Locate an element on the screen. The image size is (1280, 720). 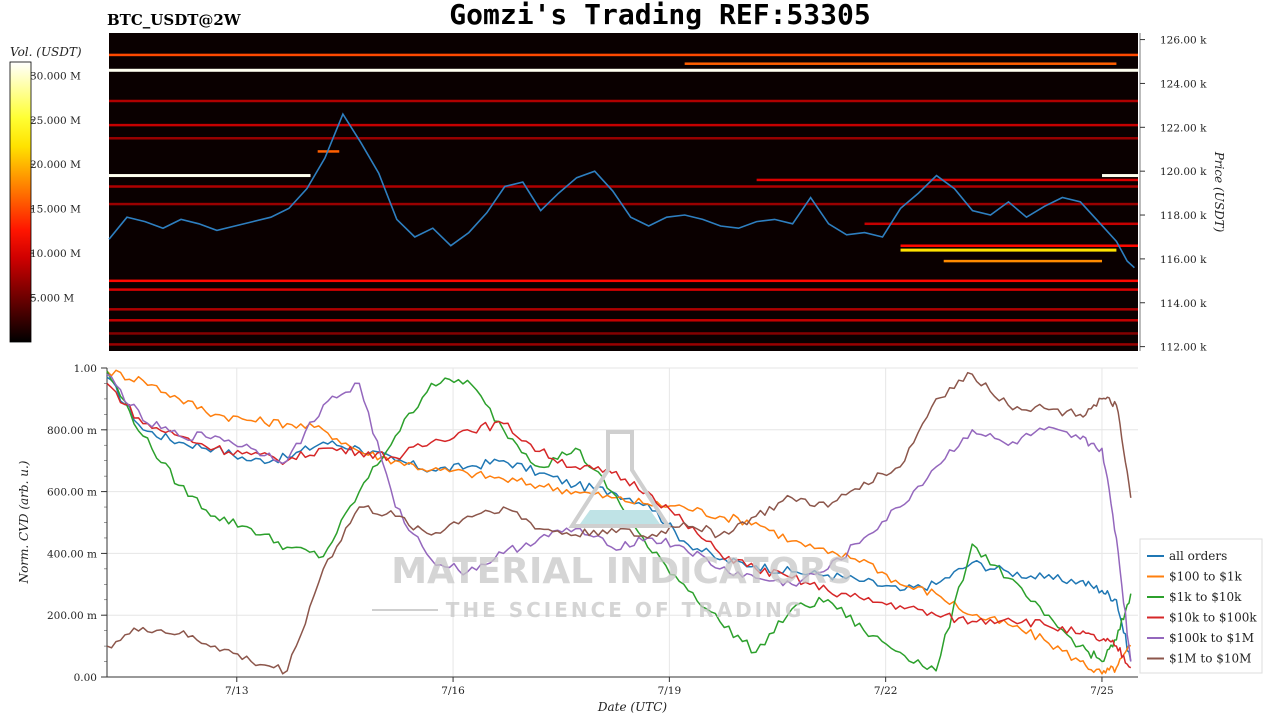
colorbar-tick-label: 10.000 M is located at coordinates (55, 254).